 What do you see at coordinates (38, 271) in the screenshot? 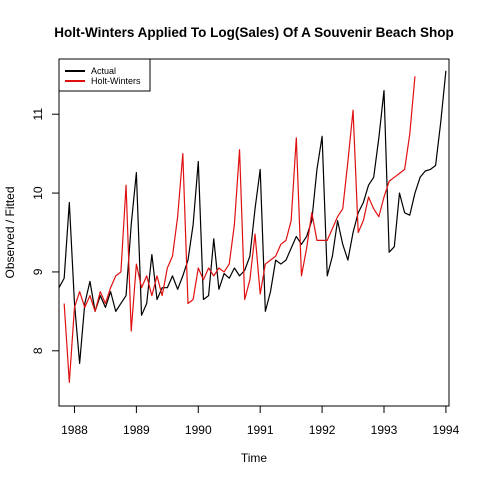
I see `y-tick-label: 9` at bounding box center [38, 271].